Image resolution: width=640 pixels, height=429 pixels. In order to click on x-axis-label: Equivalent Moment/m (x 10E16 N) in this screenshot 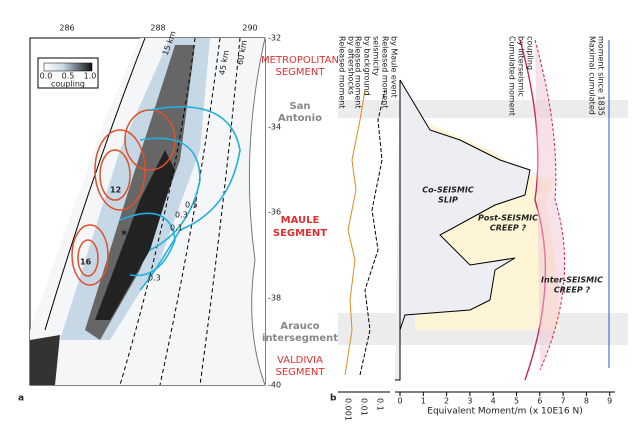, I will do `click(504, 412)`.